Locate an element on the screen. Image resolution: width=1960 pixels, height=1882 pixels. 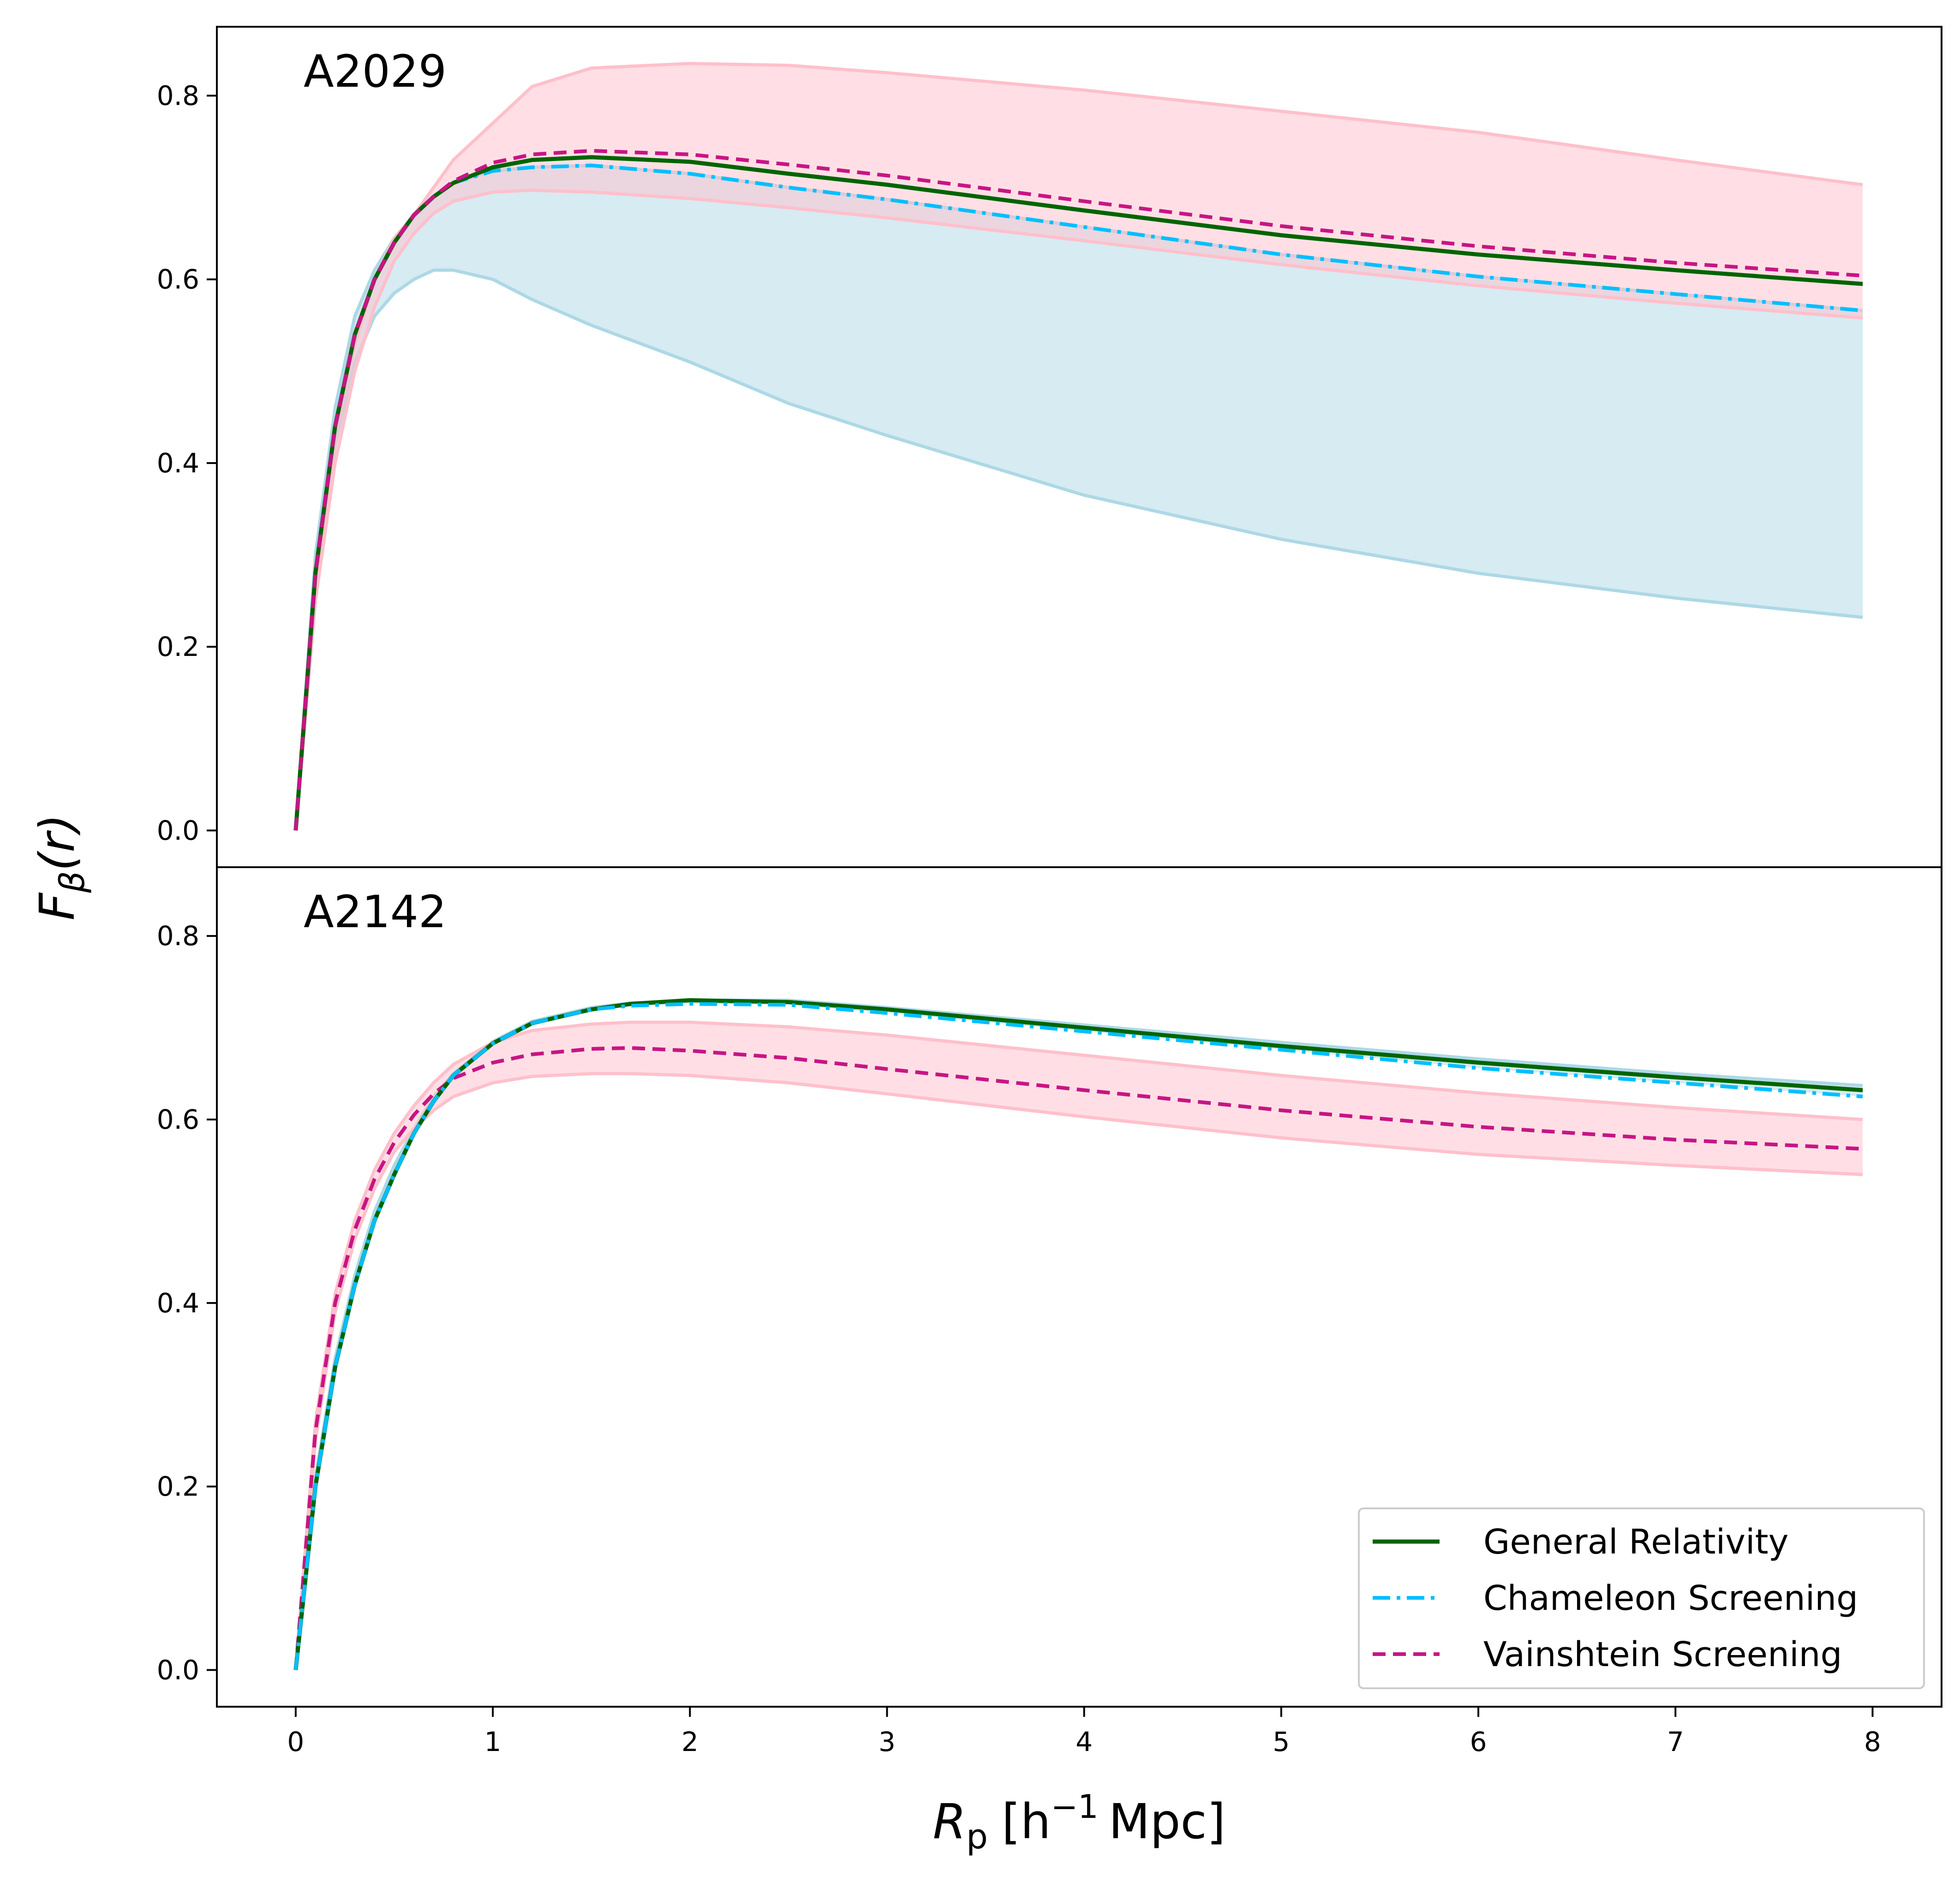
legend-label-chameleon: Chameleon Screening is located at coordinates (1670, 1598).